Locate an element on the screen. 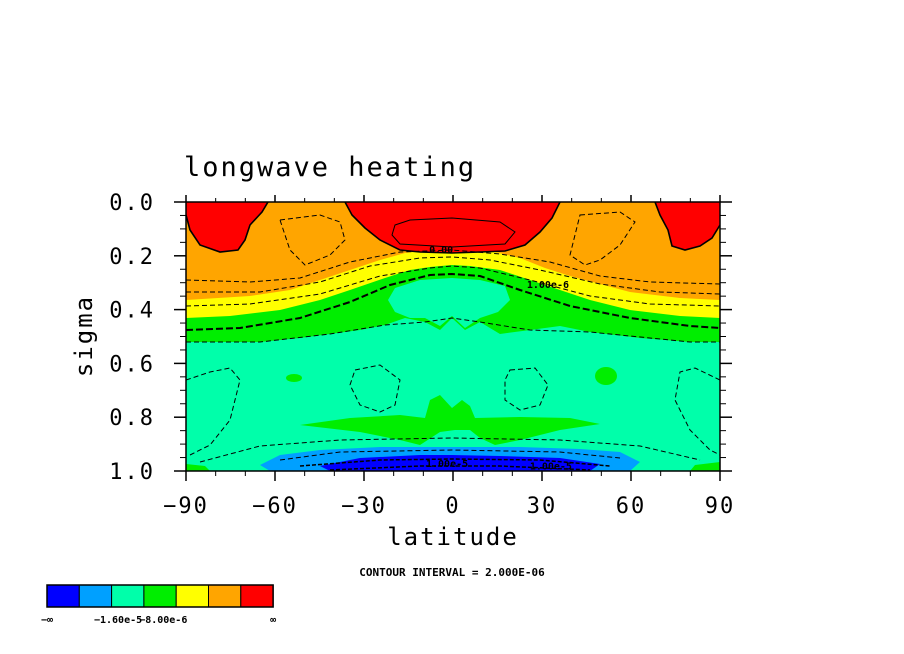 The image size is (904, 654). x-tick-label: −90 is located at coordinates (186, 506).